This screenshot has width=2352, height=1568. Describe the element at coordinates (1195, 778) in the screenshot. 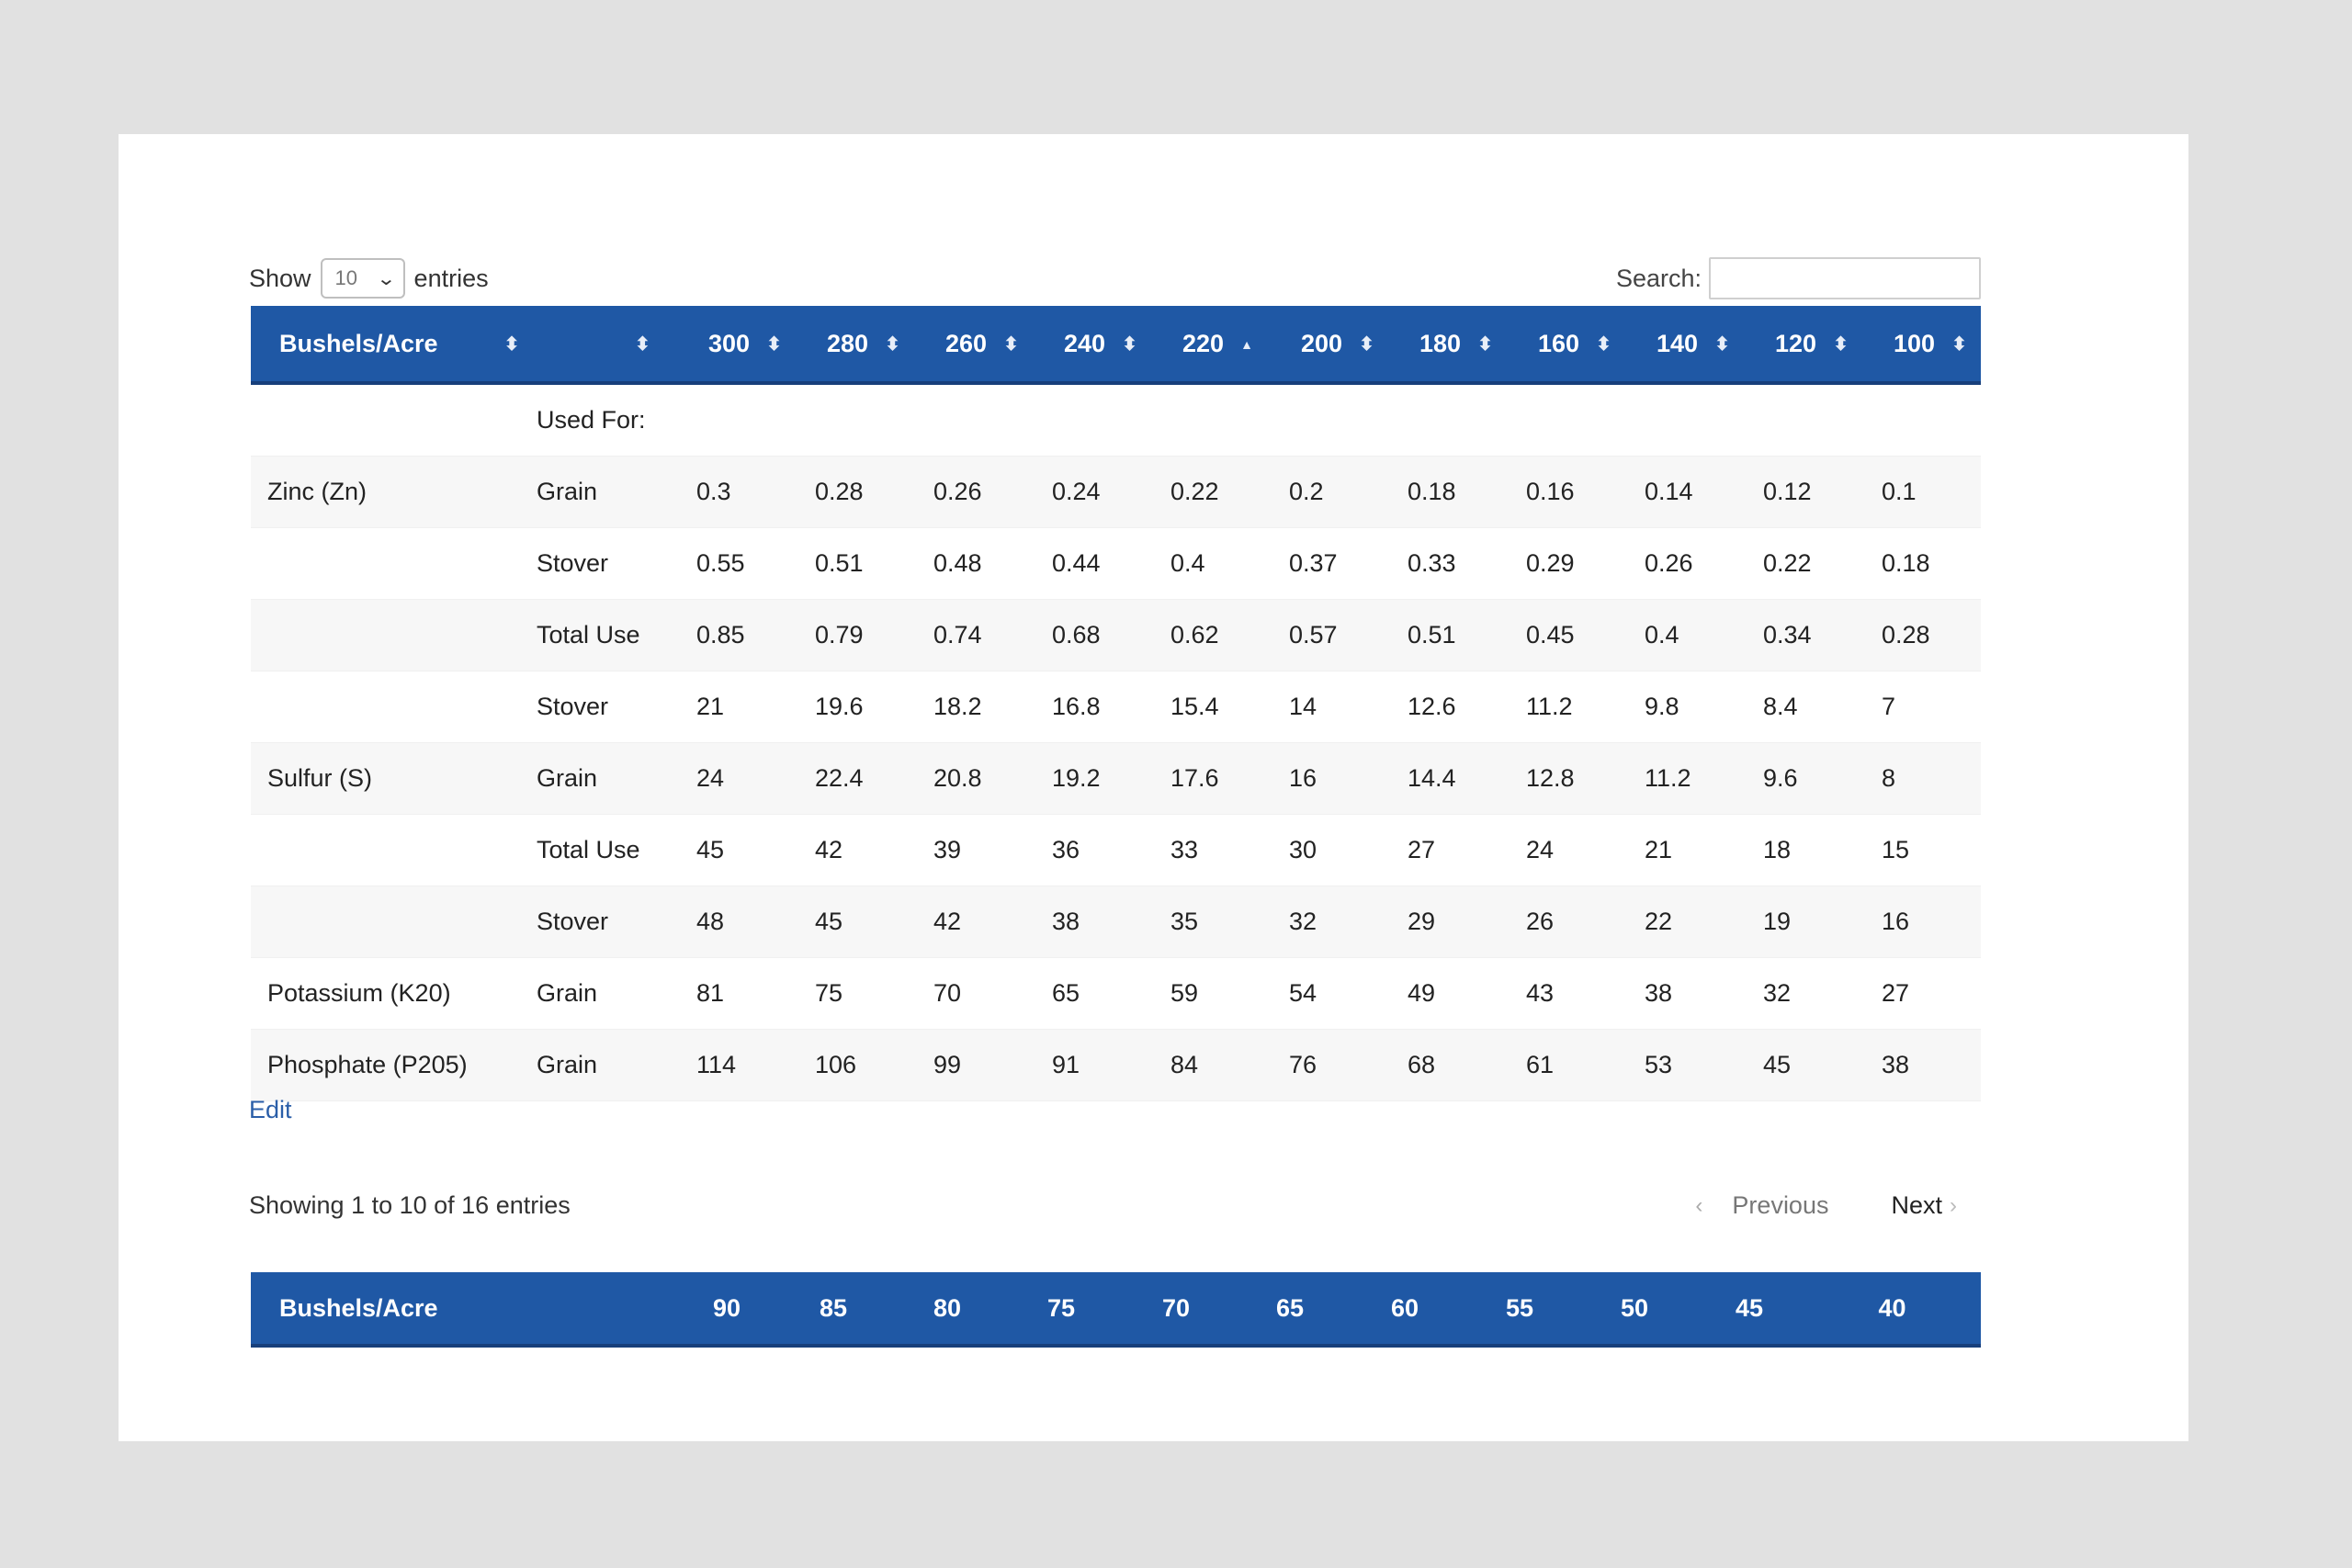

I see `value-cell: 17.6` at that location.